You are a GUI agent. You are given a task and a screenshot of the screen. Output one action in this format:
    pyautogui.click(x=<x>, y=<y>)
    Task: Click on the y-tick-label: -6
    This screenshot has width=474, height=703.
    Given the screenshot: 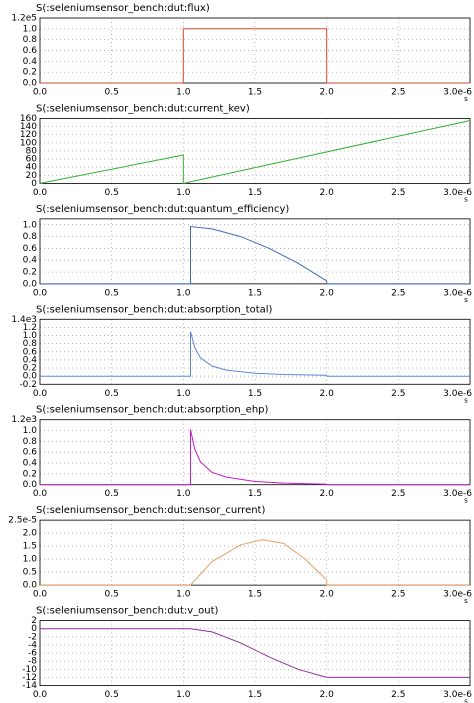 What is the action you would take?
    pyautogui.click(x=32, y=654)
    